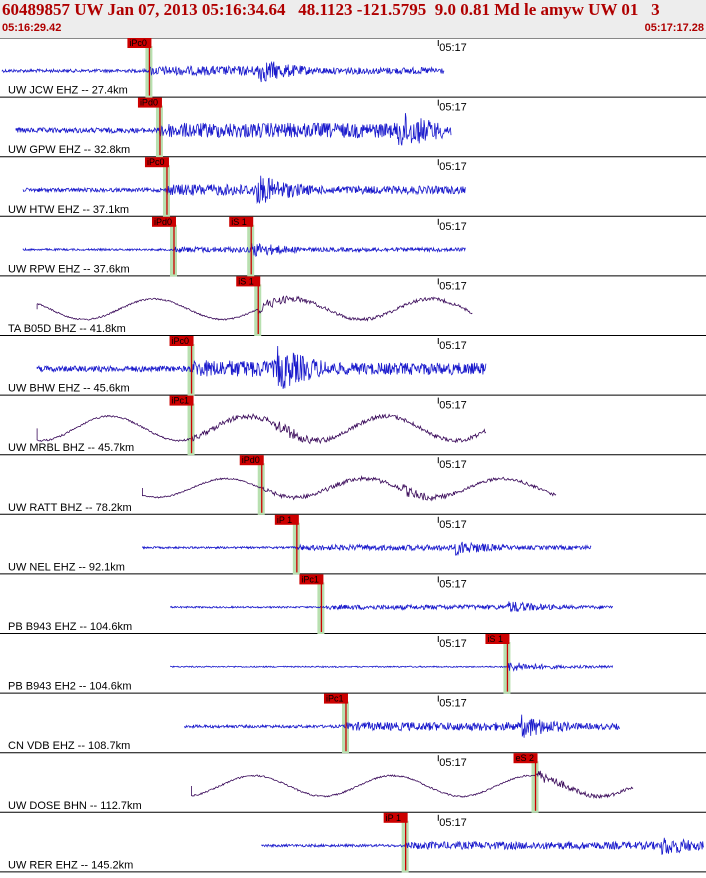 This screenshot has width=706, height=878. I want to click on trace-label: UW GPW EHZ -- 32.8km, so click(69, 150).